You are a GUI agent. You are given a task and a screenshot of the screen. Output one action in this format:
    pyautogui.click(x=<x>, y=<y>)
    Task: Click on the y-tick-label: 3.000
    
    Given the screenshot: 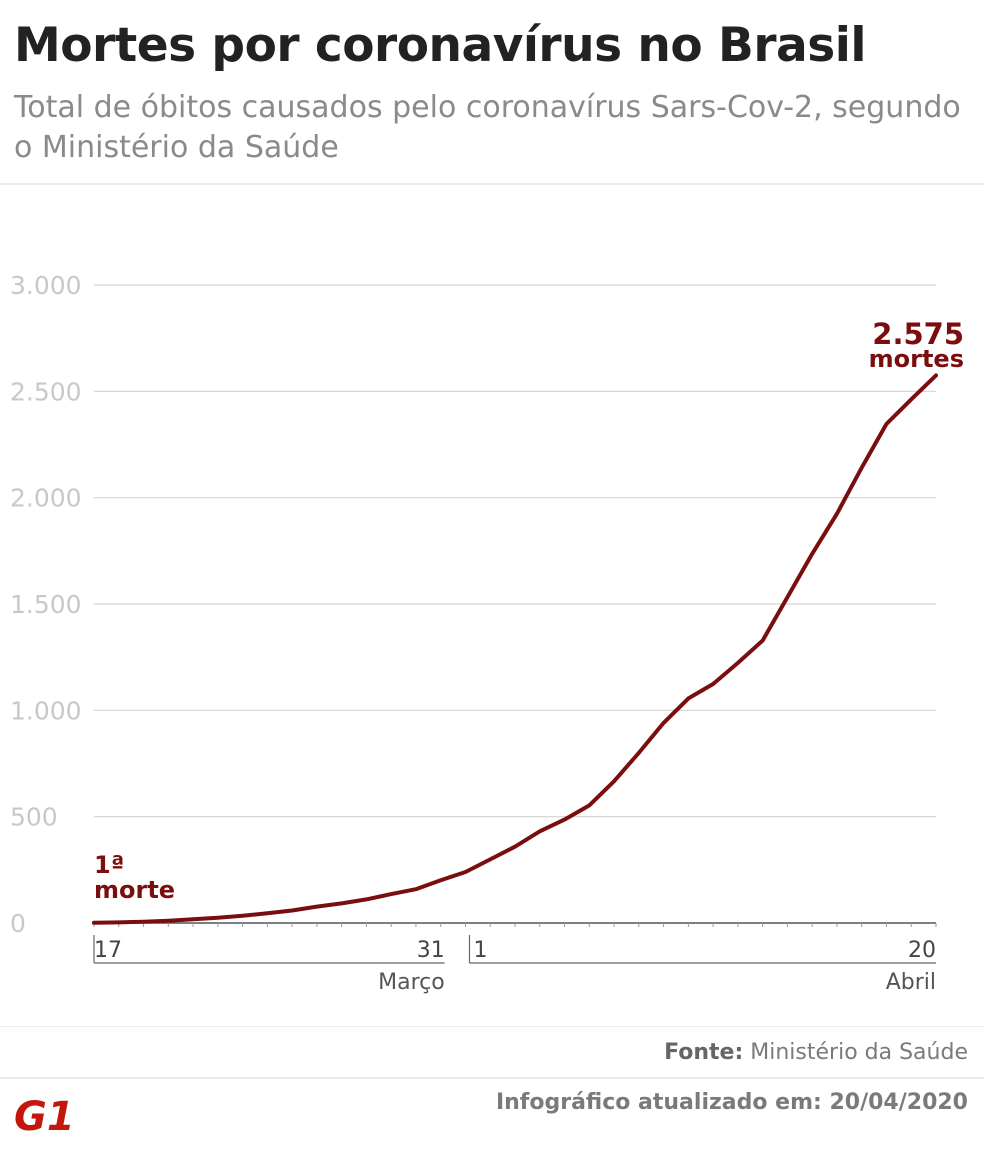 What is the action you would take?
    pyautogui.click(x=46, y=285)
    